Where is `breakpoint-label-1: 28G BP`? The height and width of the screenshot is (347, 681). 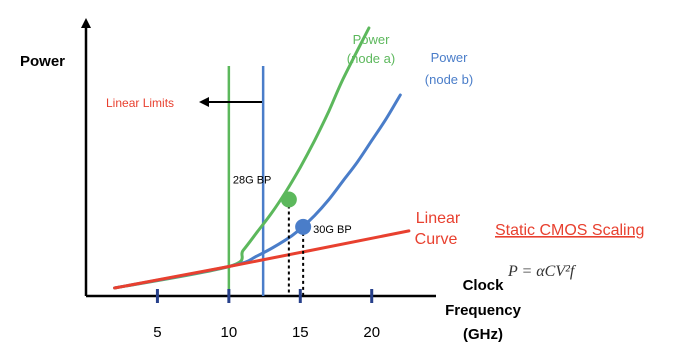 breakpoint-label-1: 28G BP is located at coordinates (252, 181).